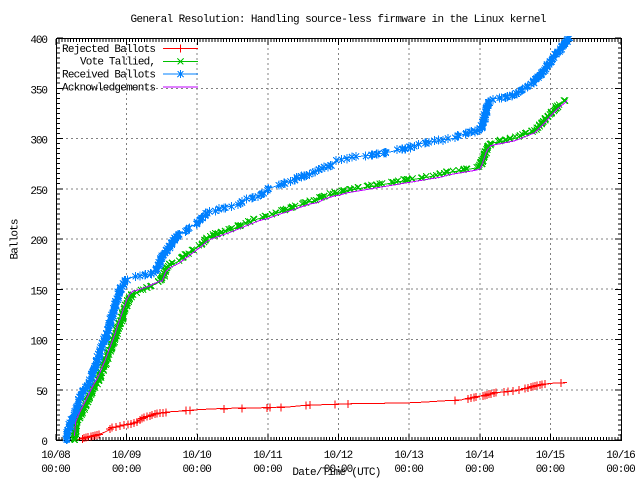 This screenshot has height=485, width=640. Describe the element at coordinates (109, 89) in the screenshot. I see `svg-text: Acknowledgements` at that location.